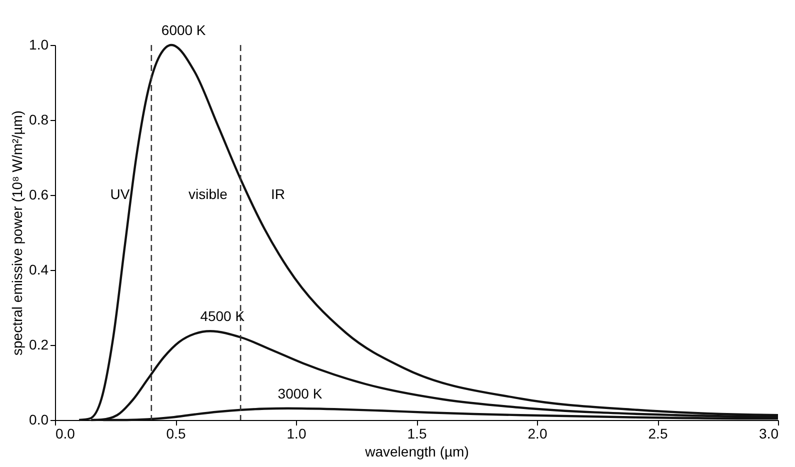 This screenshot has height=467, width=795. Describe the element at coordinates (300, 393) in the screenshot. I see `series-label: 3000 K` at that location.